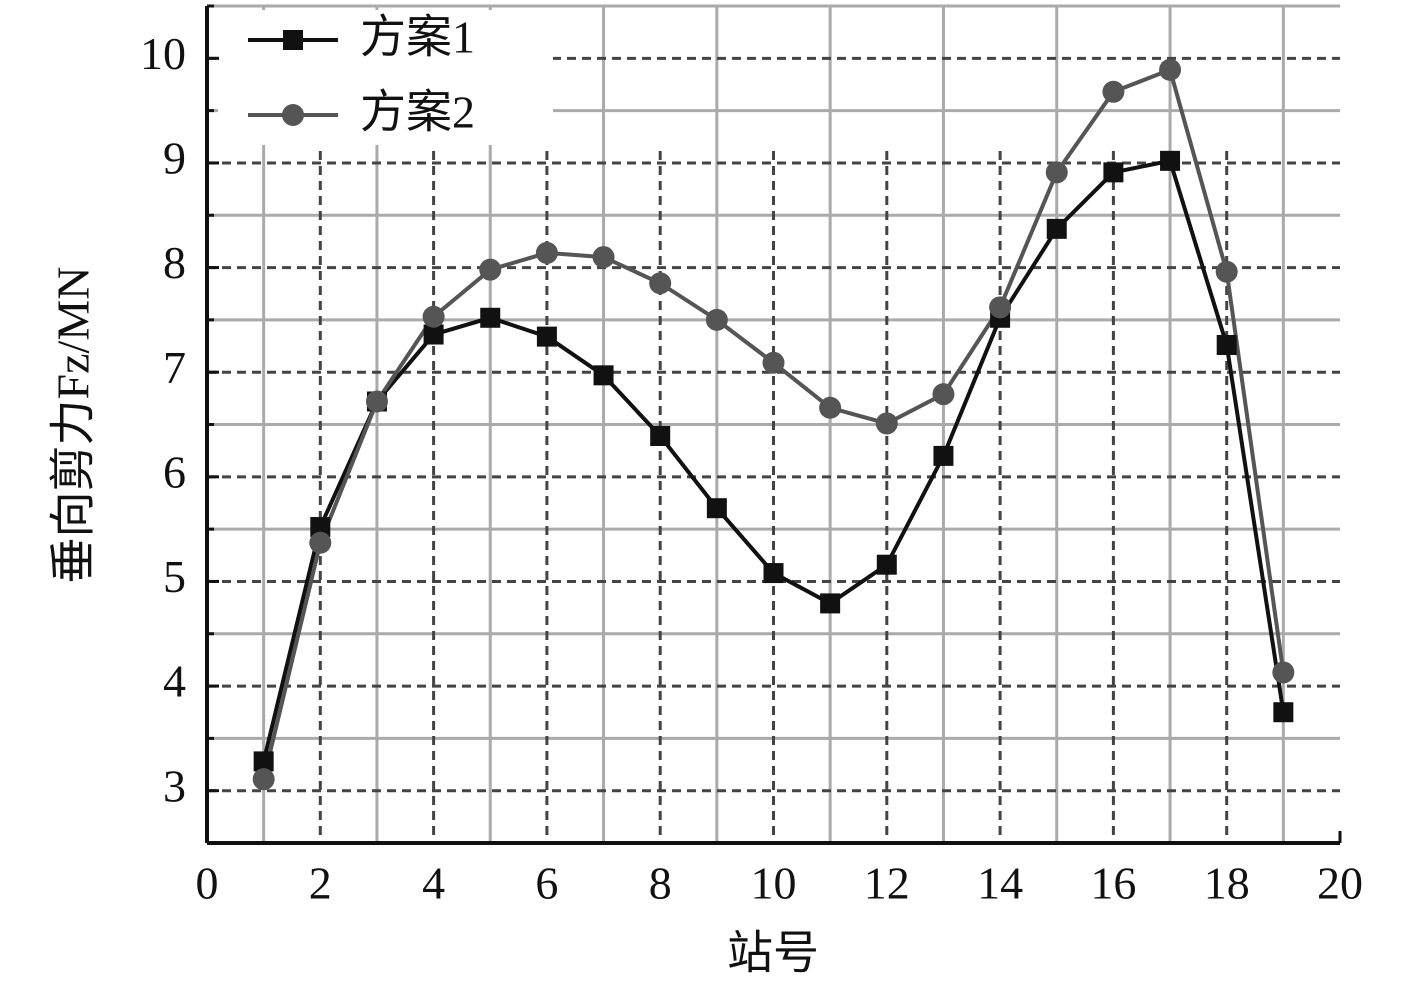 The image size is (1417, 992). I want to click on x-tick-label: 4, so click(433, 883).